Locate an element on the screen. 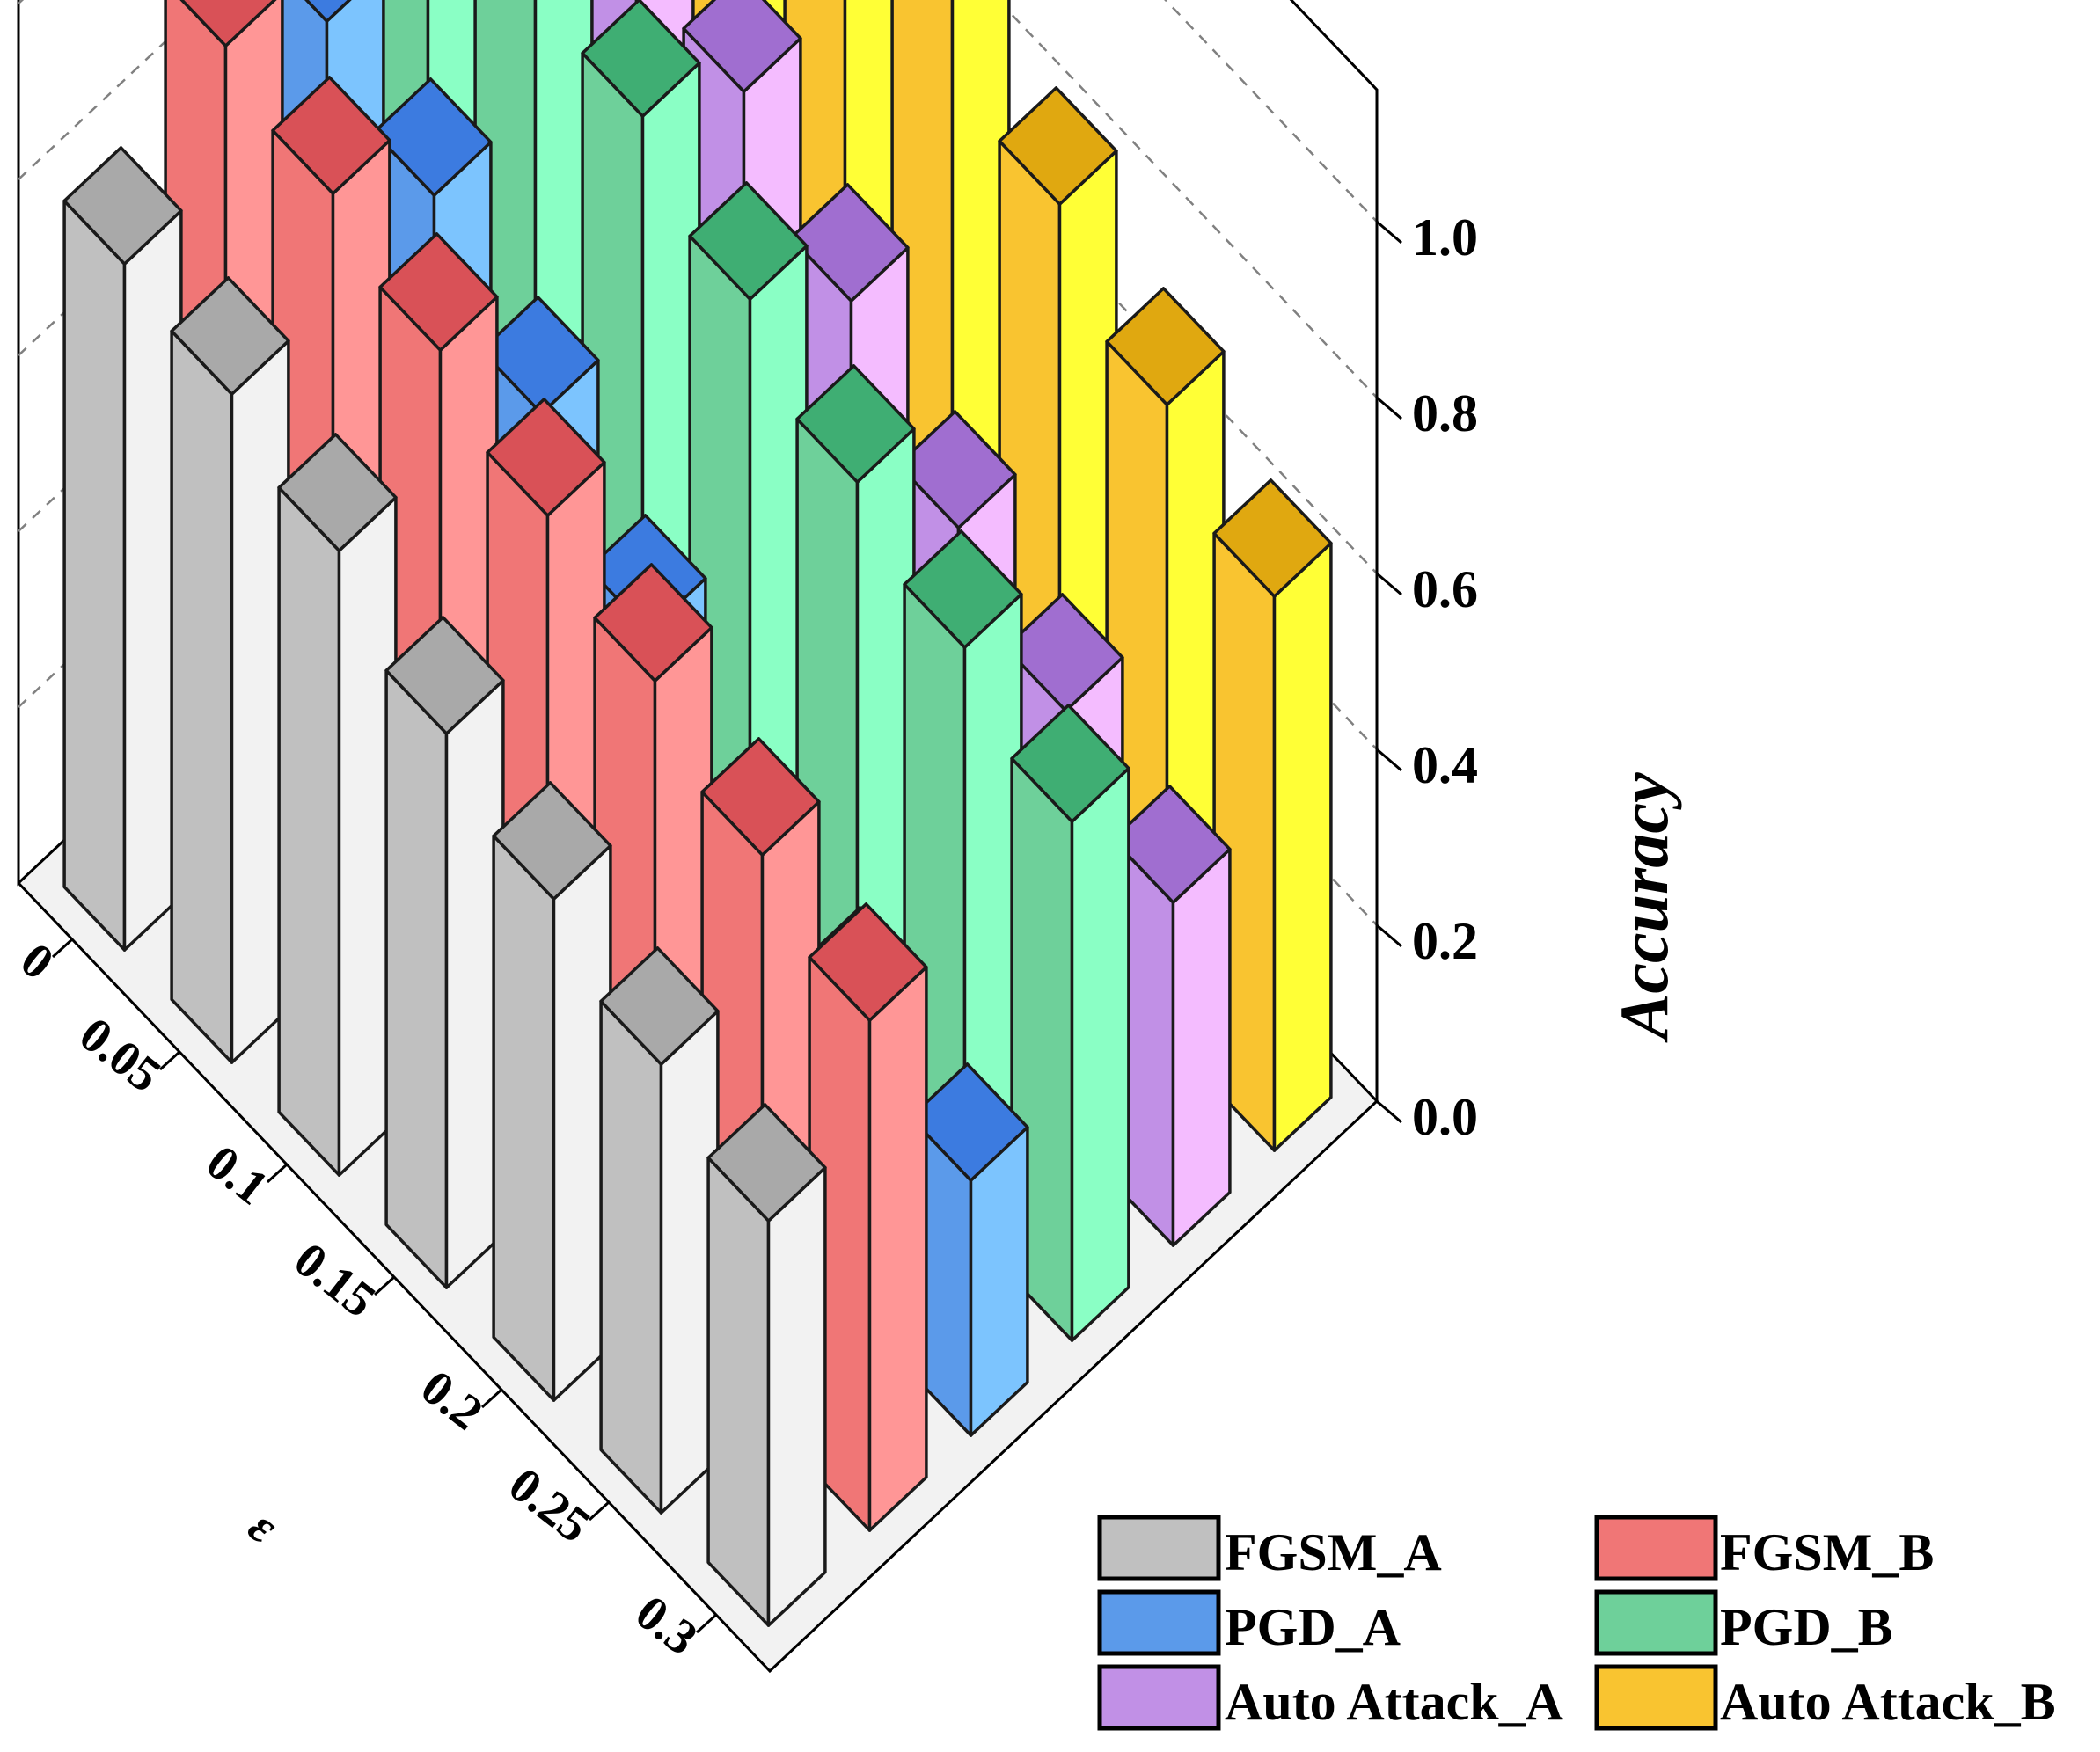  z-tick-label-5: 1.0 is located at coordinates (1445, 237).